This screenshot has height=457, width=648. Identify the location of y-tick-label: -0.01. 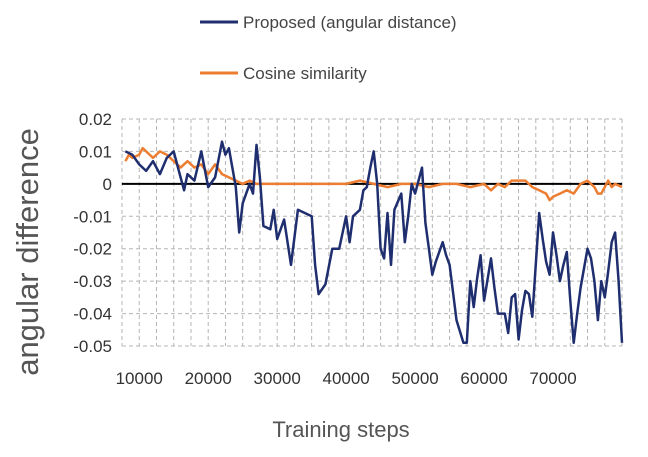
(92, 216).